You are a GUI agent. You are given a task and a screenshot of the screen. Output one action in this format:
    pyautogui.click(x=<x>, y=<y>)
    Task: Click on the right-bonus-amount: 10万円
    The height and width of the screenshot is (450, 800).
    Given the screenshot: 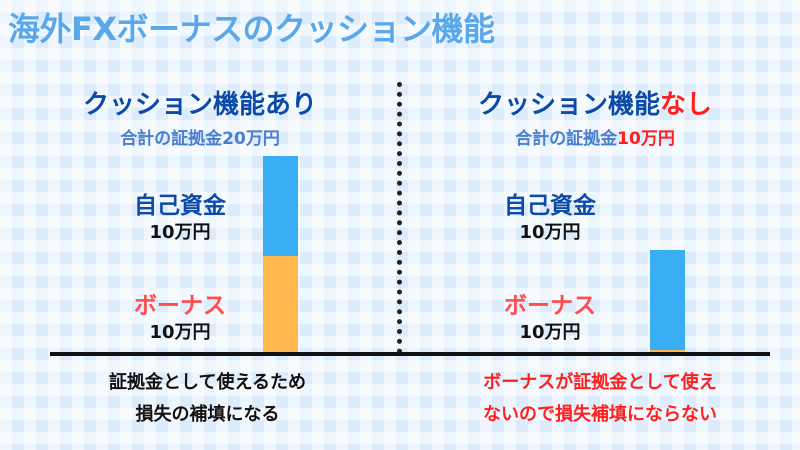 What is the action you would take?
    pyautogui.click(x=550, y=332)
    